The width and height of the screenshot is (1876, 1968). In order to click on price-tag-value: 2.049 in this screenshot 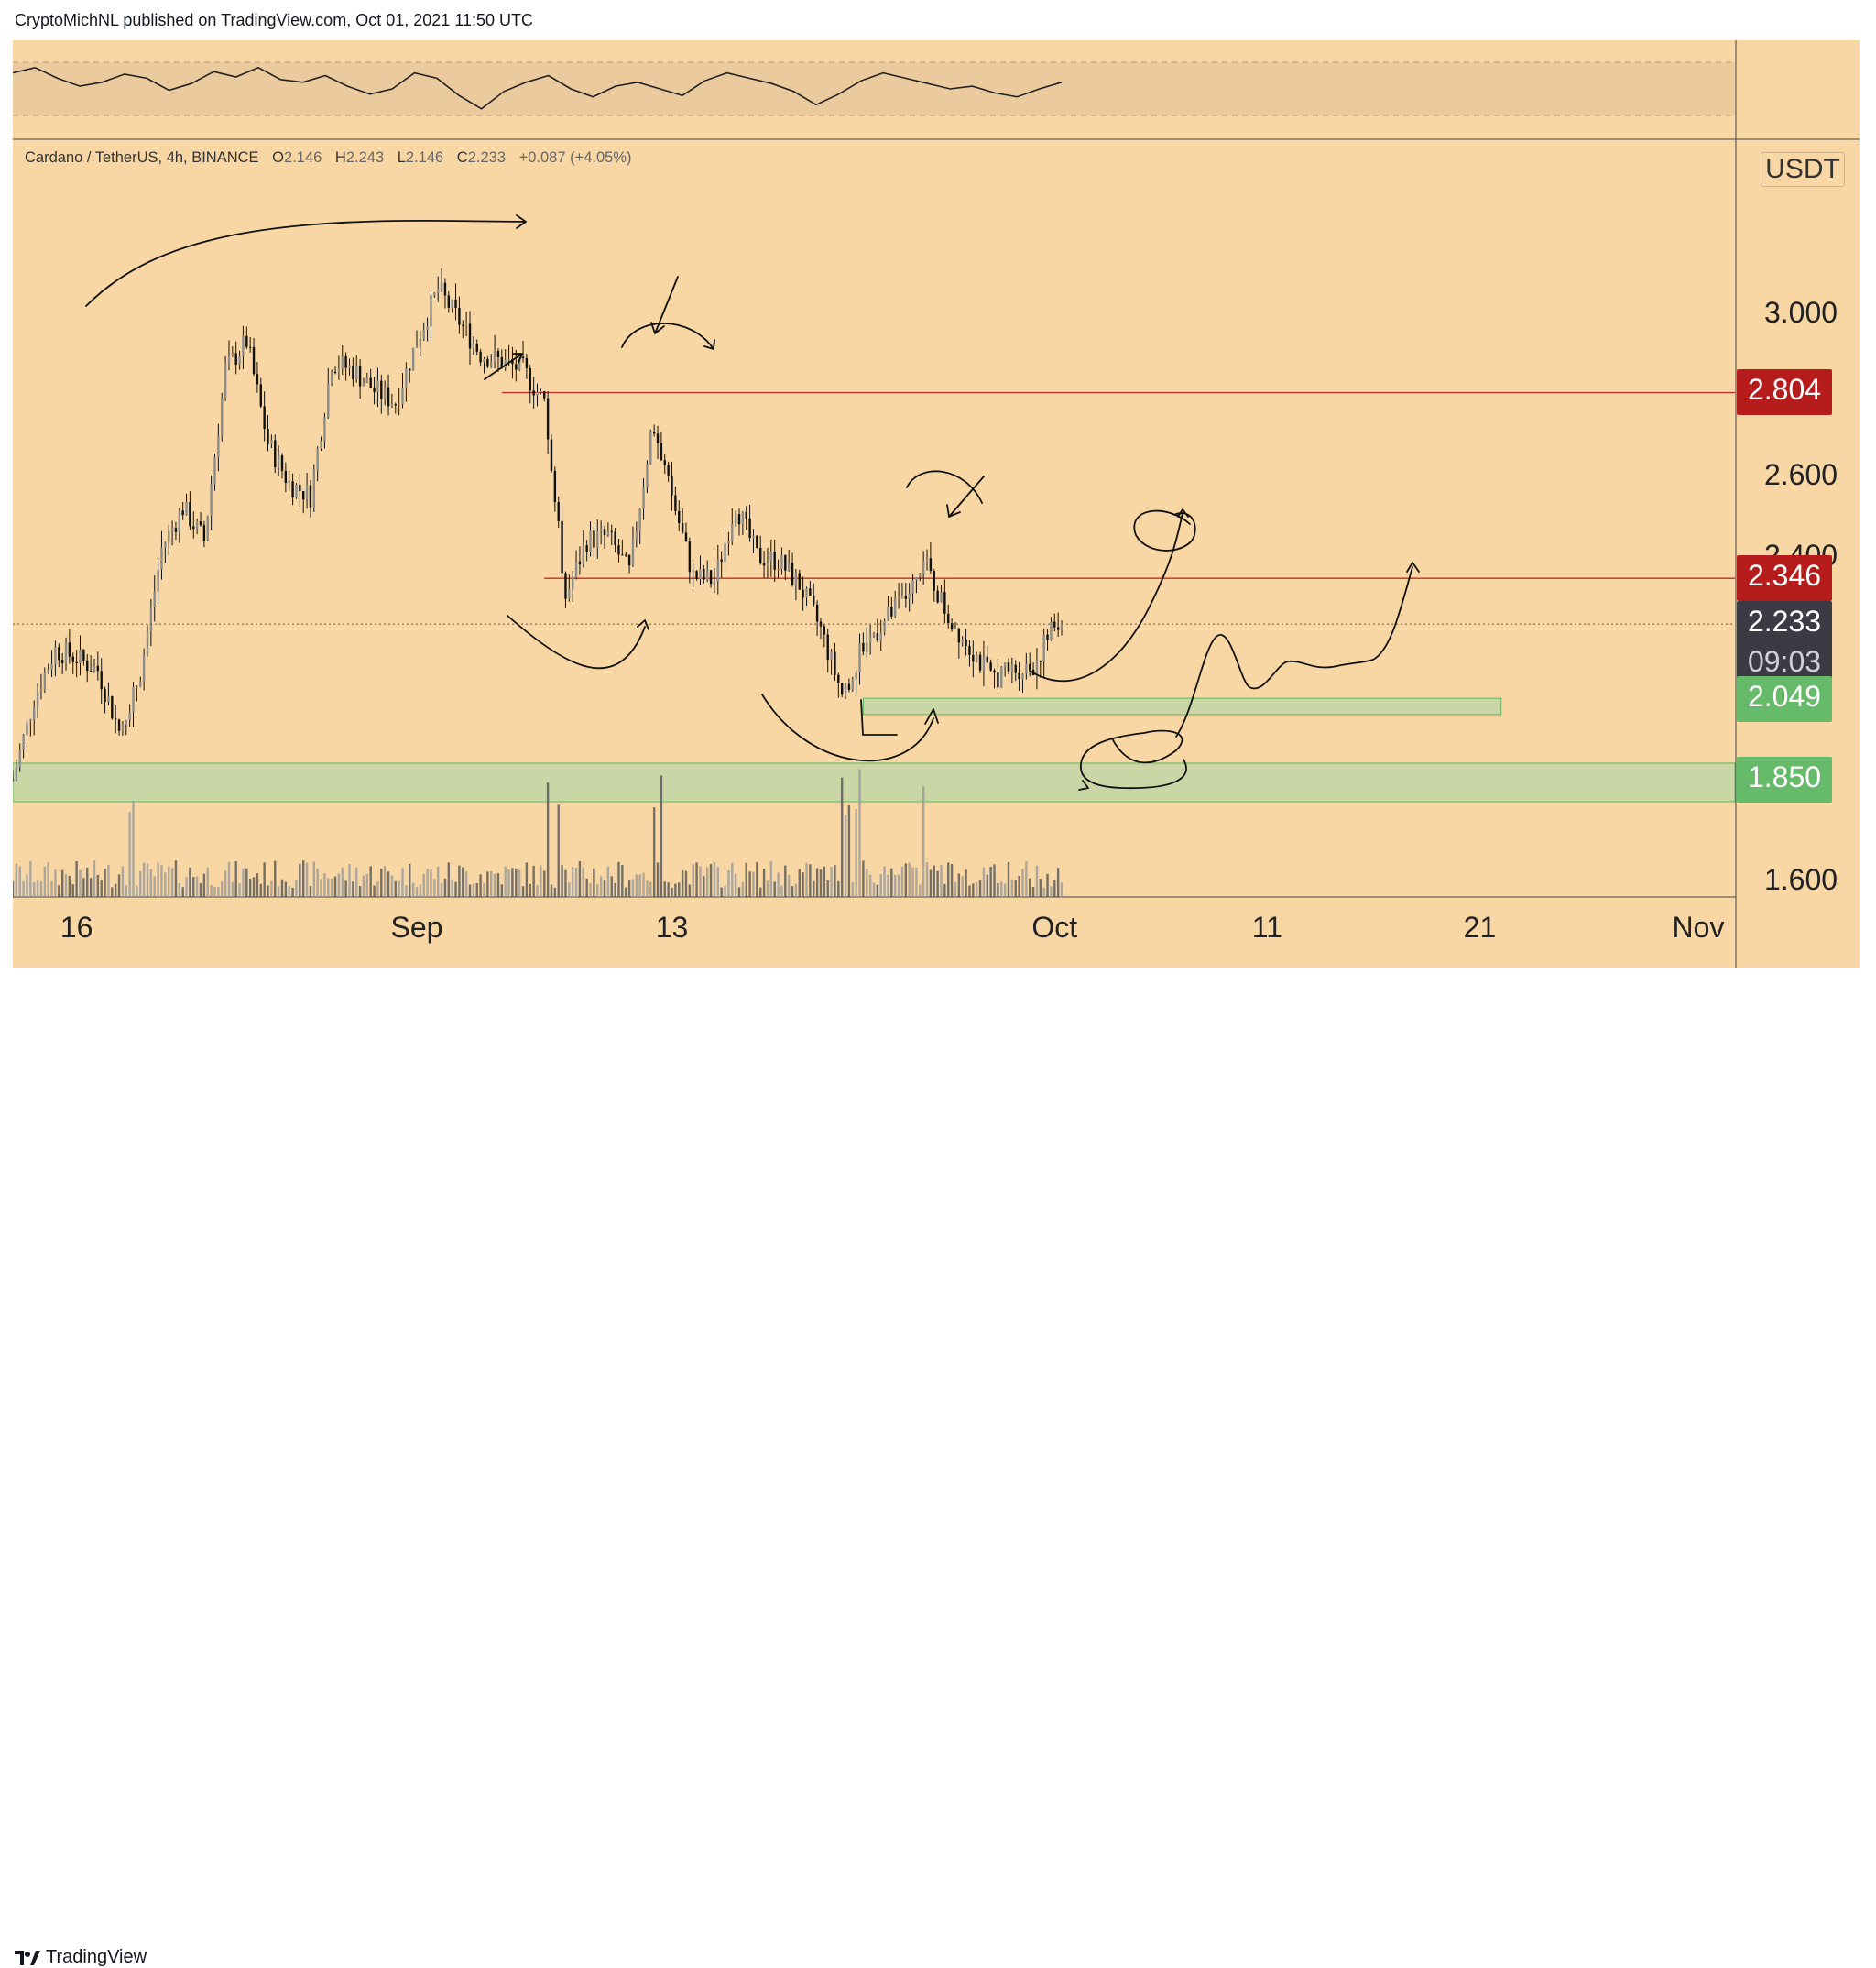, I will do `click(1784, 696)`.